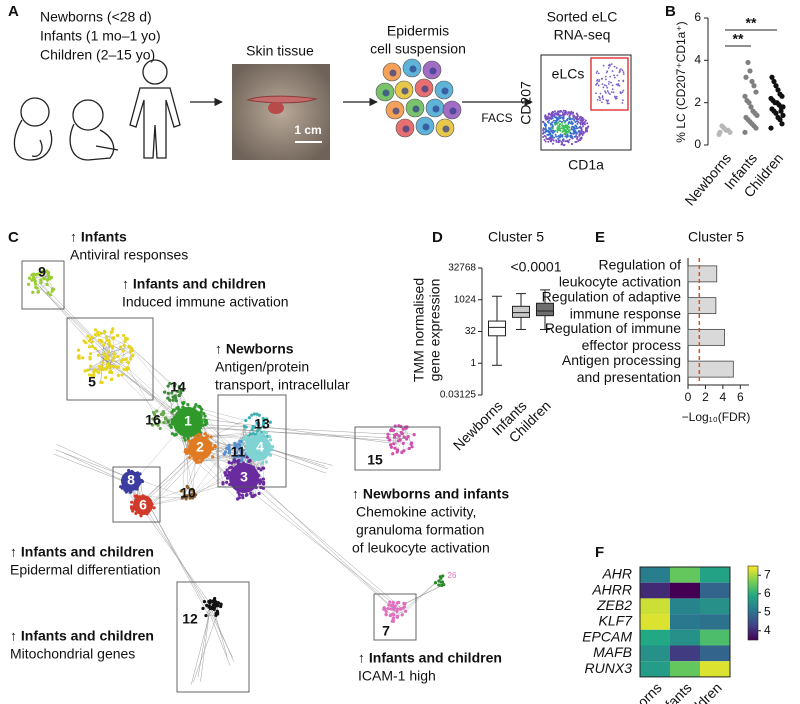  What do you see at coordinates (418, 31) in the screenshot?
I see `step-label: Epidermis` at bounding box center [418, 31].